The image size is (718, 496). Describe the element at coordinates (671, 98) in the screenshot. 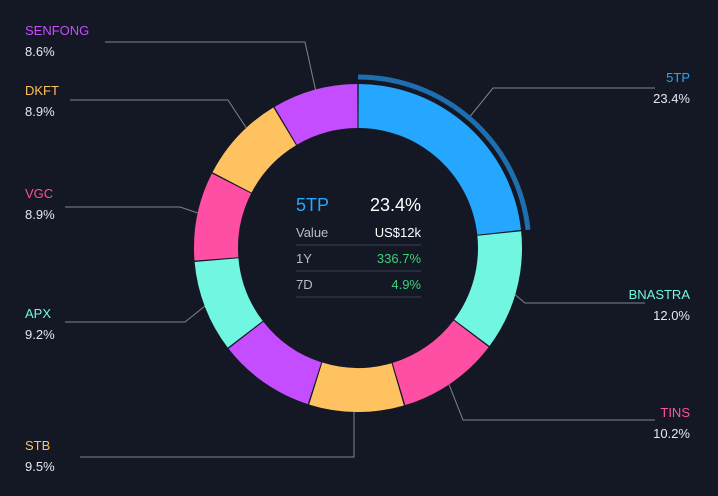

I see `slice-value-5tp: 23.4%` at that location.